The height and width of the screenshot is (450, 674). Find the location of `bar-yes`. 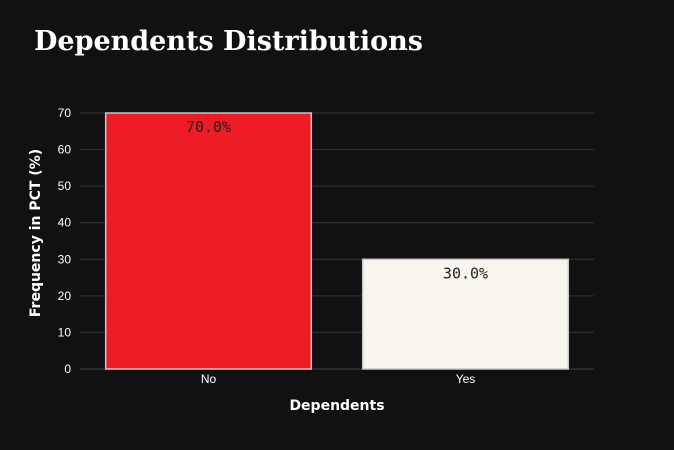

bar-yes is located at coordinates (465, 314).